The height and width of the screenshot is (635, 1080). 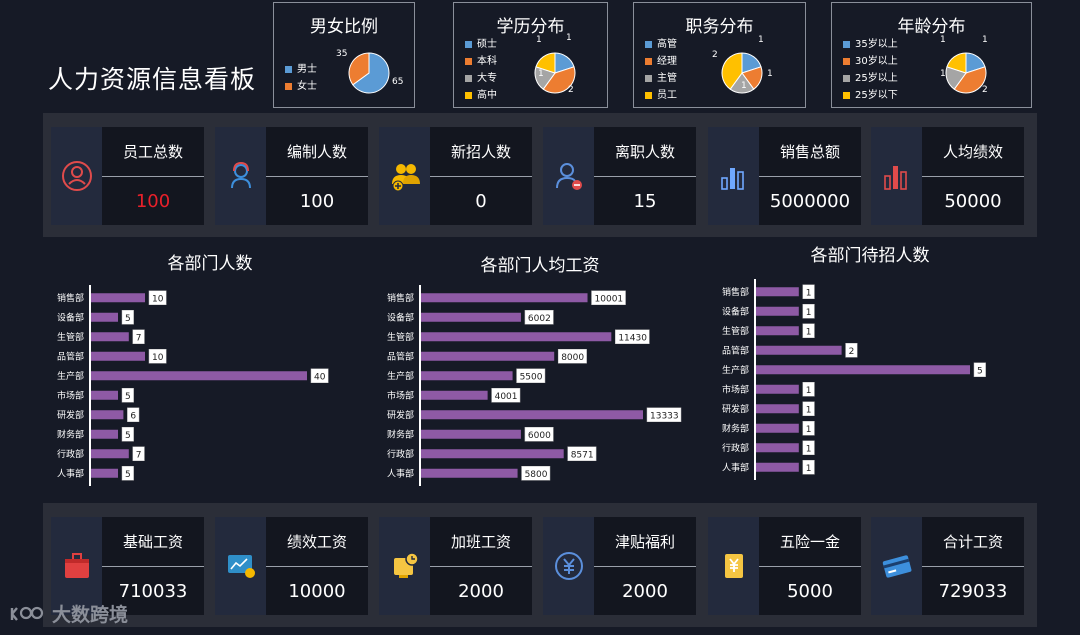 What do you see at coordinates (972, 152) in the screenshot?
I see `kpis-label: 人均绩效` at bounding box center [972, 152].